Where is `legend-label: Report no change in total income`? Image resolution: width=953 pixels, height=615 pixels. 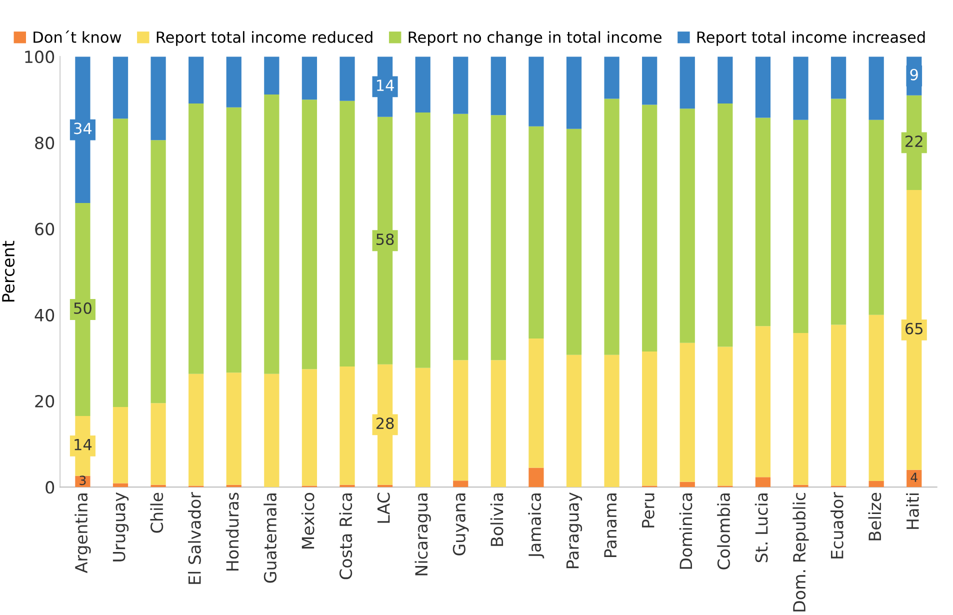
legend-label: Report no change in total income is located at coordinates (535, 38).